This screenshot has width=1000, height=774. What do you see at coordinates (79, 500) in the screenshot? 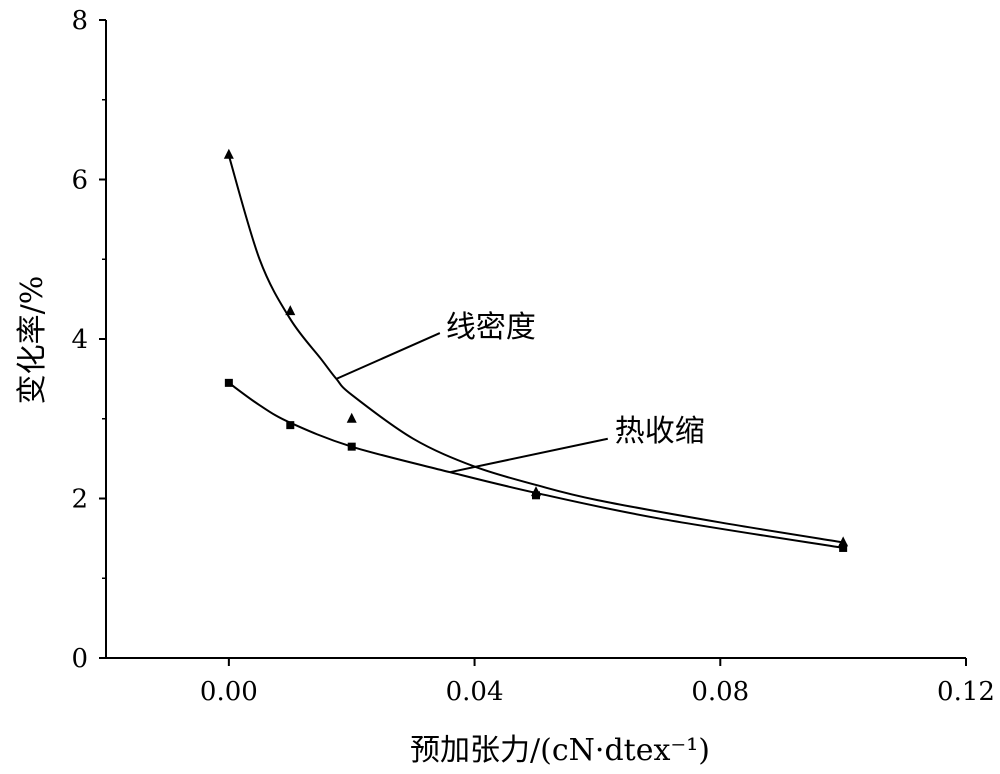
I see `y-tick-label: 2` at bounding box center [79, 500].